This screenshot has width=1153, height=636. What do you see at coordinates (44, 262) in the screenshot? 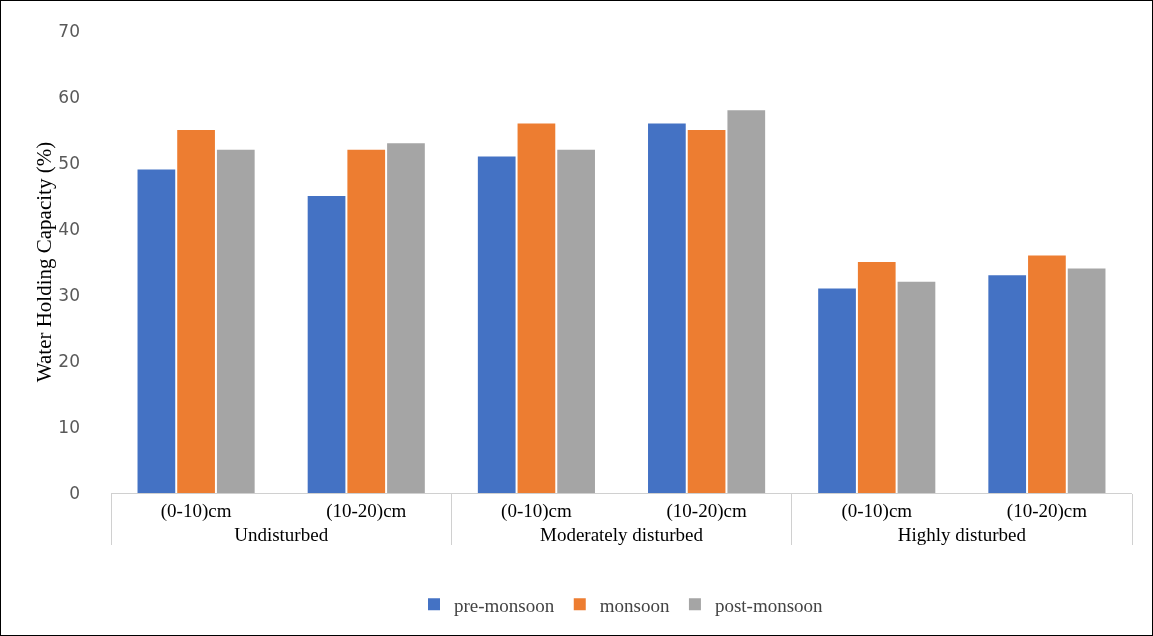
I see `y-axis-title: Water Holding Capacity (%)` at bounding box center [44, 262].